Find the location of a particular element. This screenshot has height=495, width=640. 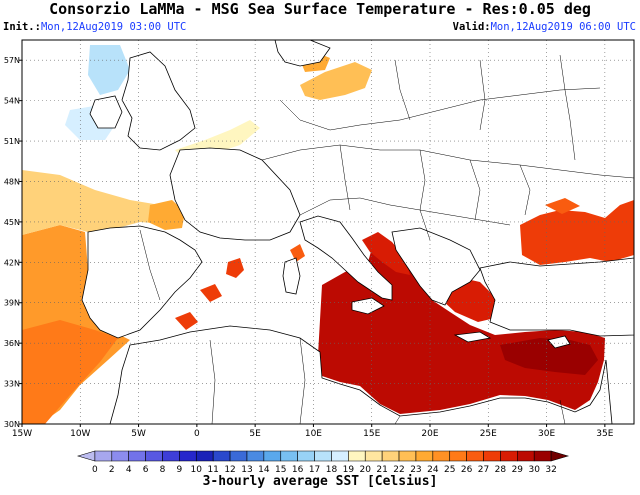

lat-tick-label: 36N is located at coordinates (12, 343).